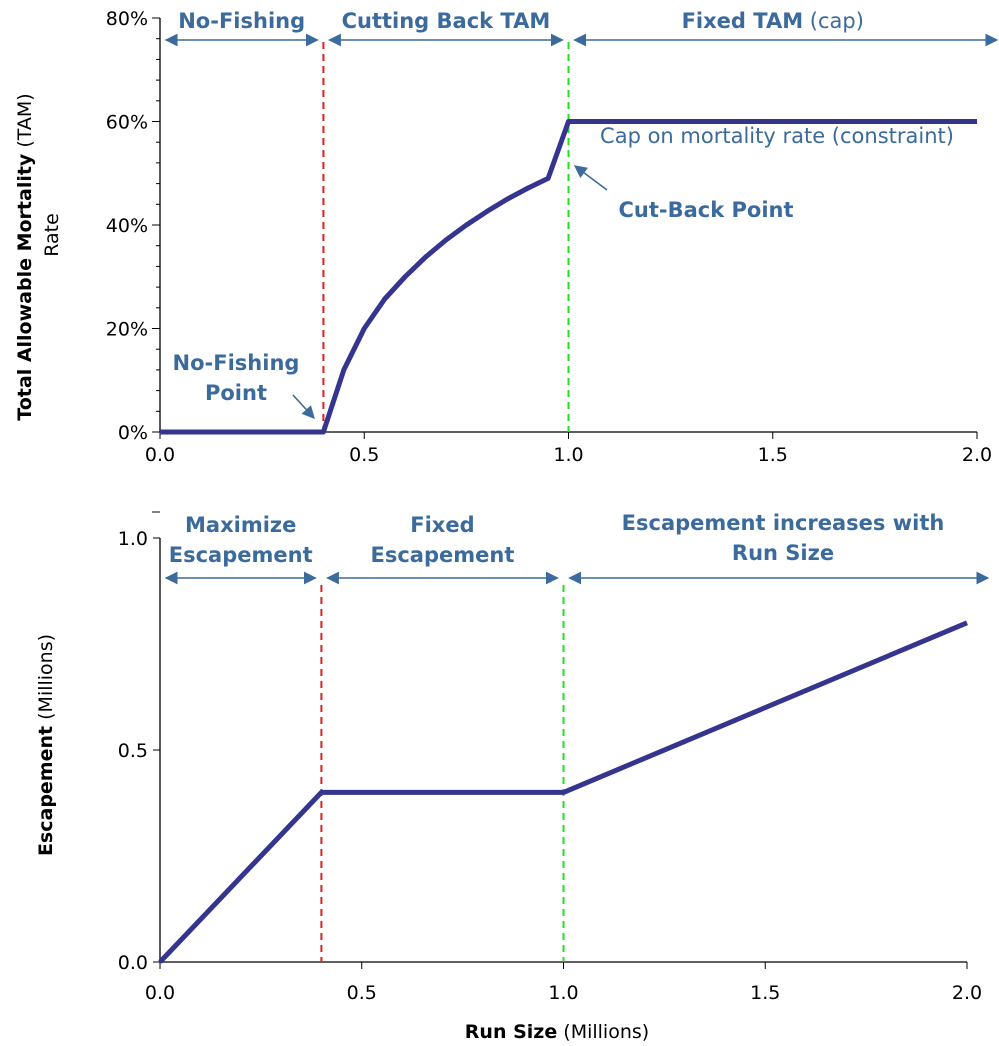 The height and width of the screenshot is (1046, 999). I want to click on y-axis-title: Total Allowable Mortality (TAM), so click(25, 256).